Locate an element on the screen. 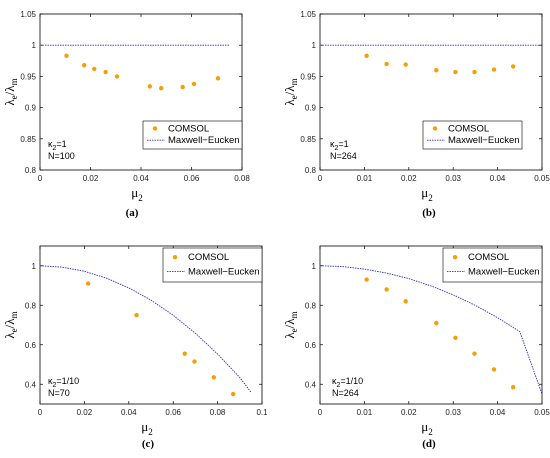 The image size is (550, 458). y-tick-label: 0.9 is located at coordinates (311, 108).